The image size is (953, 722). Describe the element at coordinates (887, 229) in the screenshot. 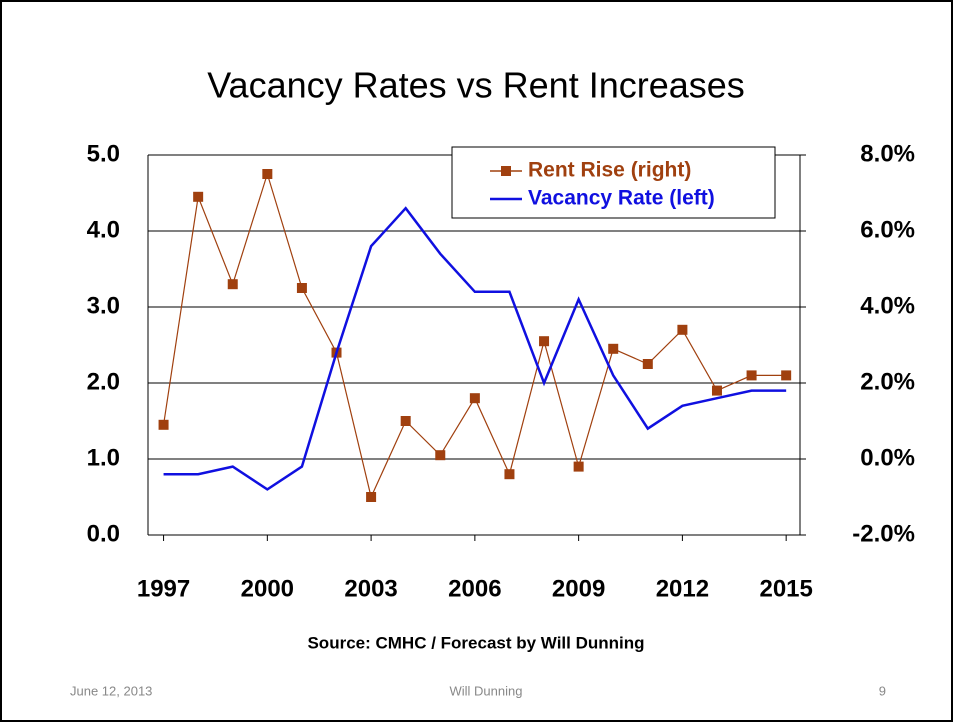

I see `y2-tick-label: 6.0%` at that location.